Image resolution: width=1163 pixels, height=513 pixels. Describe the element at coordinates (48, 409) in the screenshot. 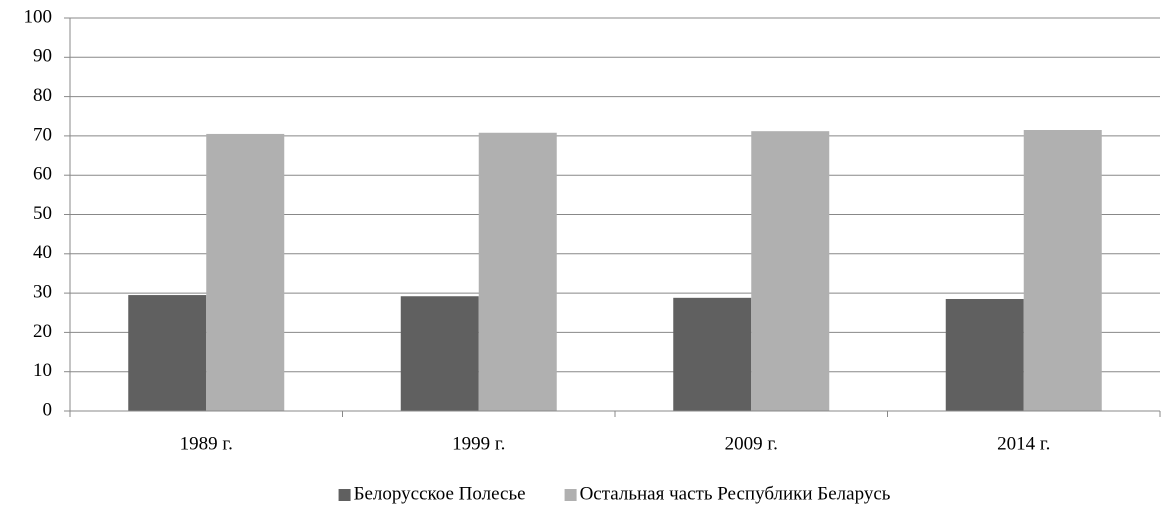

I see `y-tick-label: 0` at that location.